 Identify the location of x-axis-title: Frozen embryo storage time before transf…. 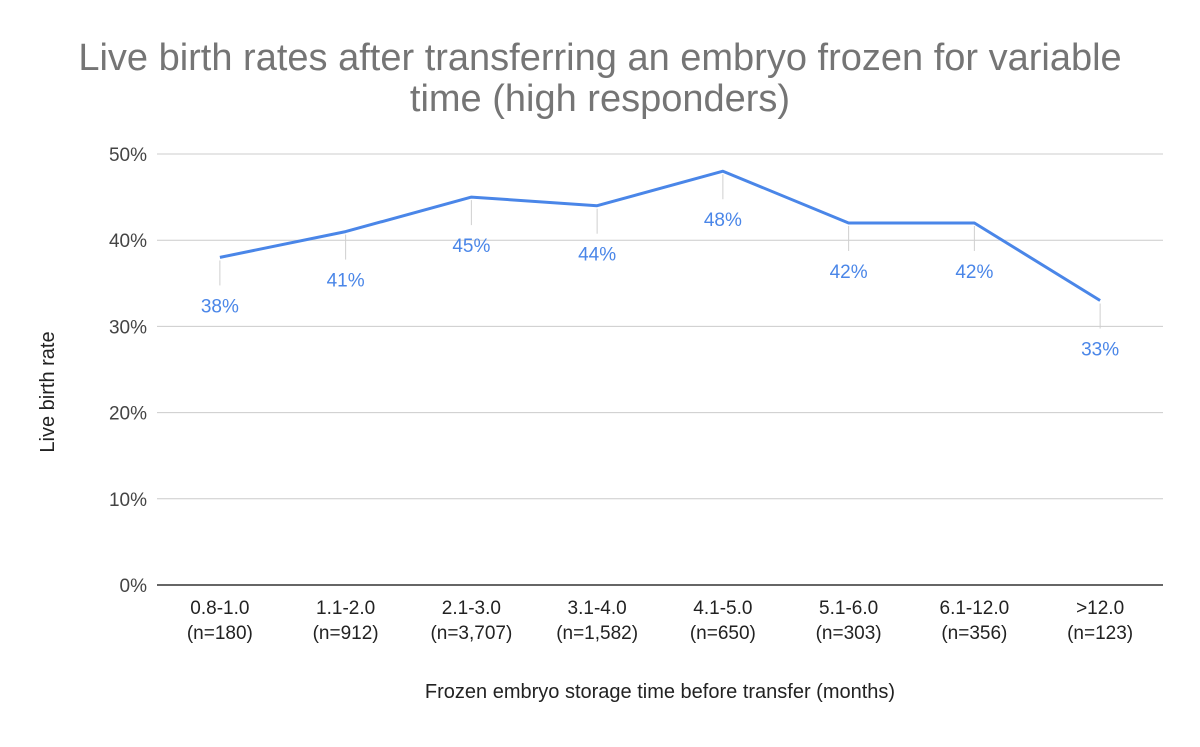
(660, 692).